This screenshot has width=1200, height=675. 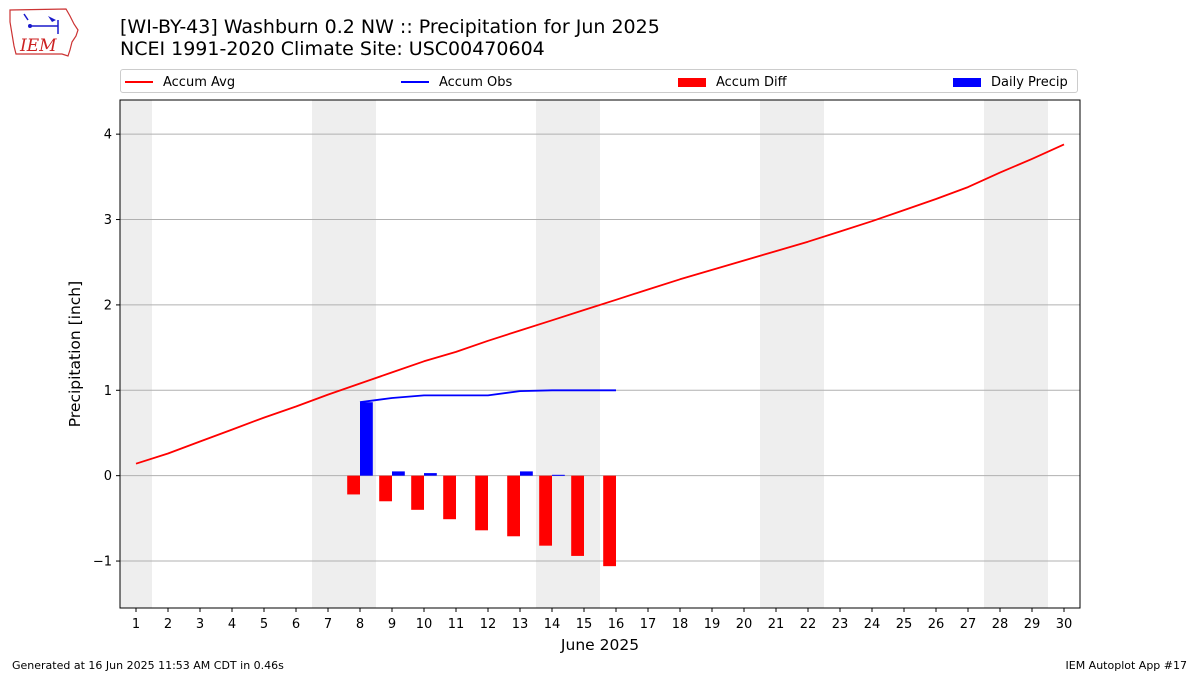 I want to click on x-tick-label: 22, so click(x=808, y=624).